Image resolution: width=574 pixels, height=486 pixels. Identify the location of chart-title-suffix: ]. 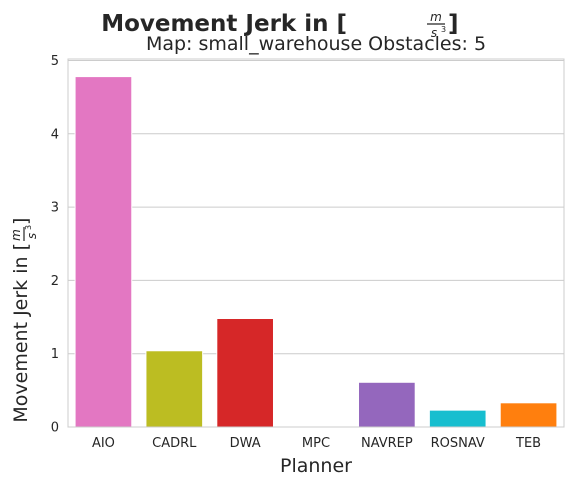
(453, 24).